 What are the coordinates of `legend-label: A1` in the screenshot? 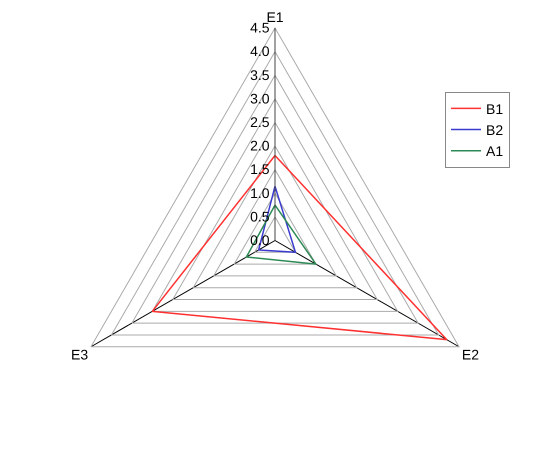 It's located at (495, 151).